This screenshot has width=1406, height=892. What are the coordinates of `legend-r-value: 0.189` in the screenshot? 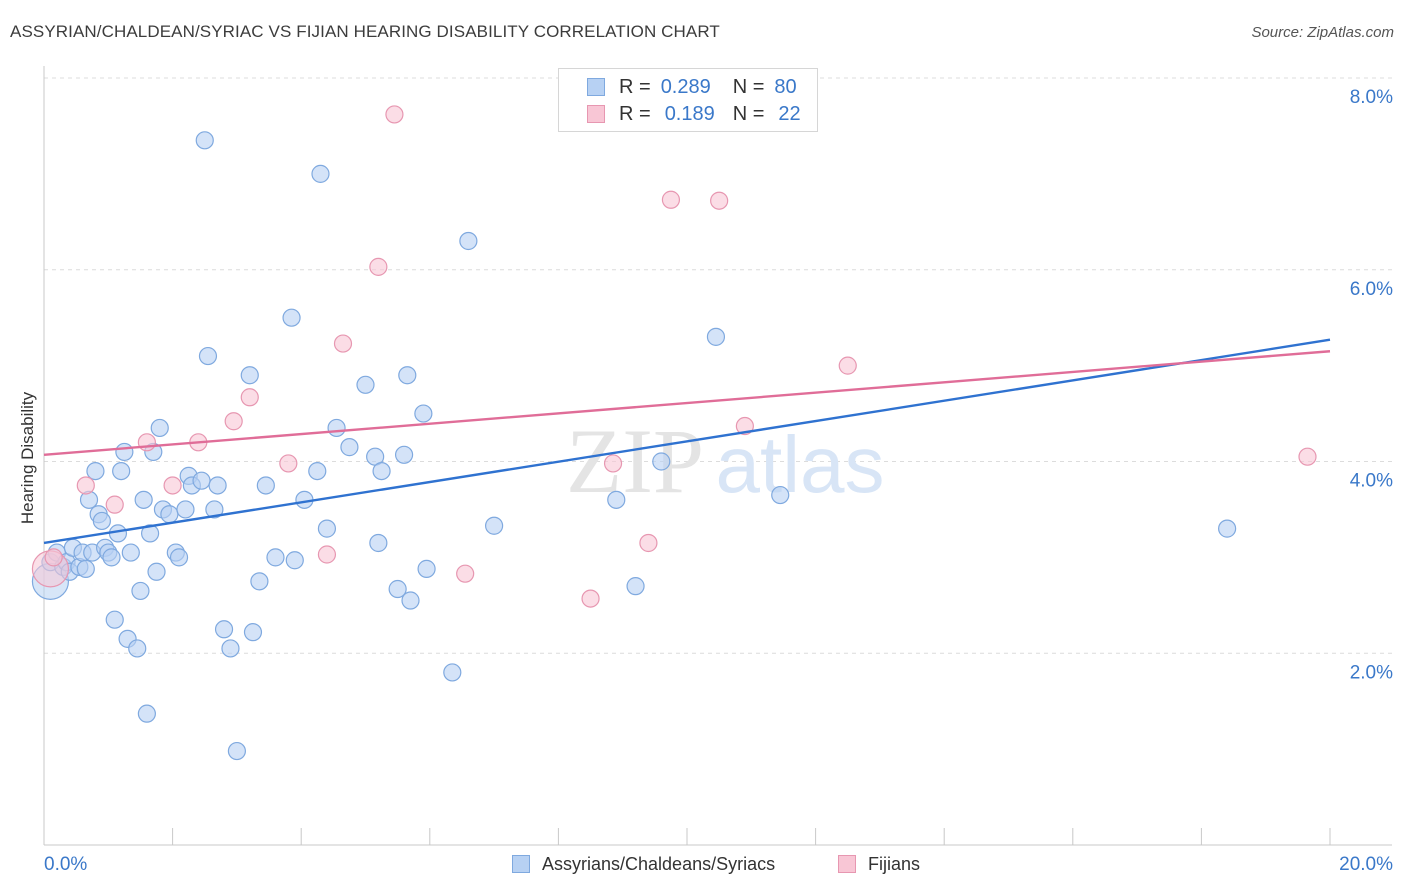 It's located at (689, 113).